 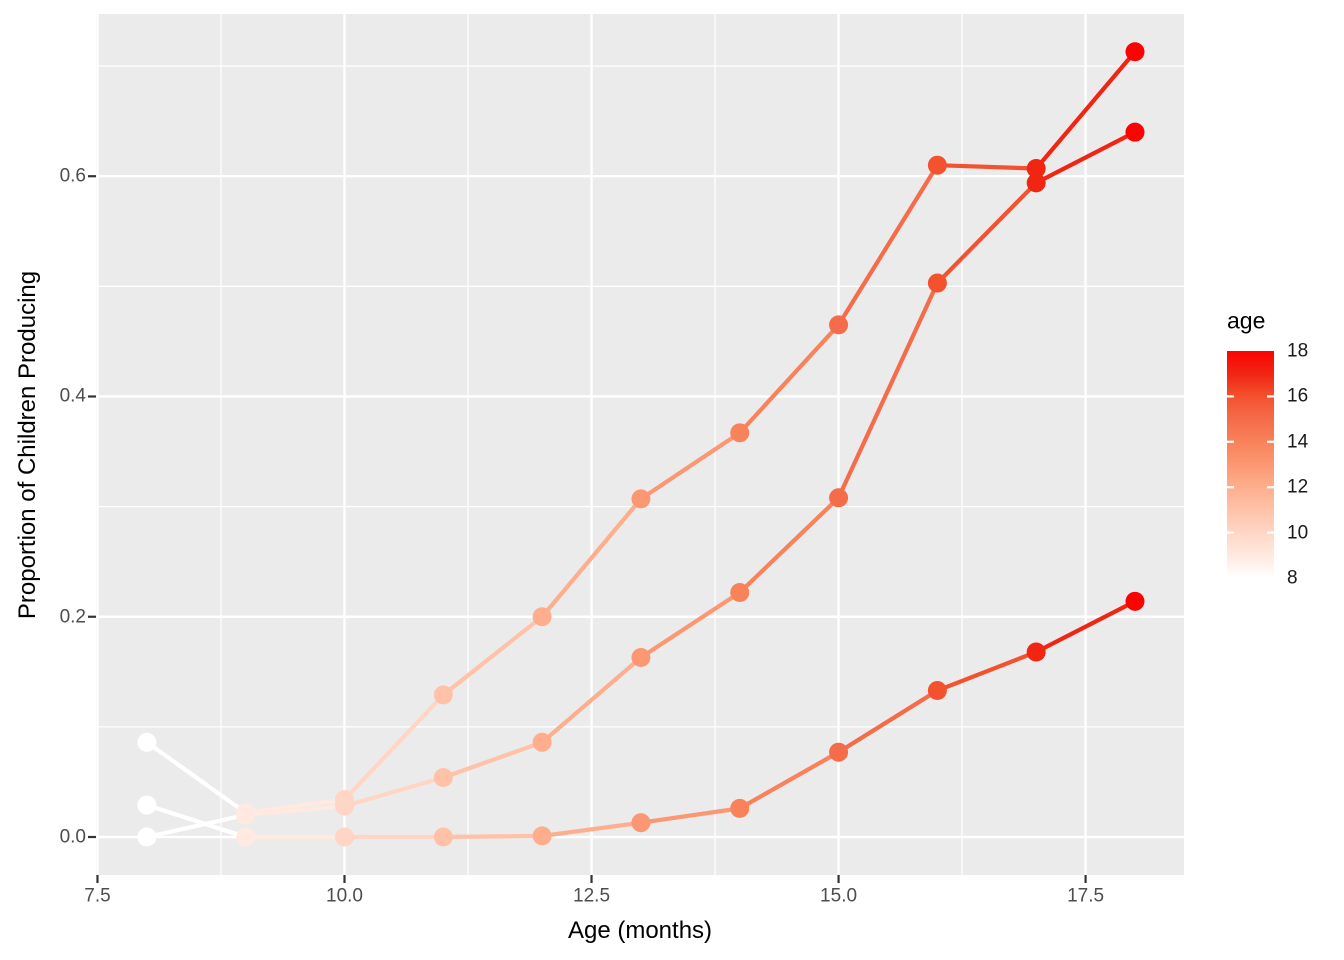 What do you see at coordinates (1250, 464) in the screenshot?
I see `legend-gradient-bar` at bounding box center [1250, 464].